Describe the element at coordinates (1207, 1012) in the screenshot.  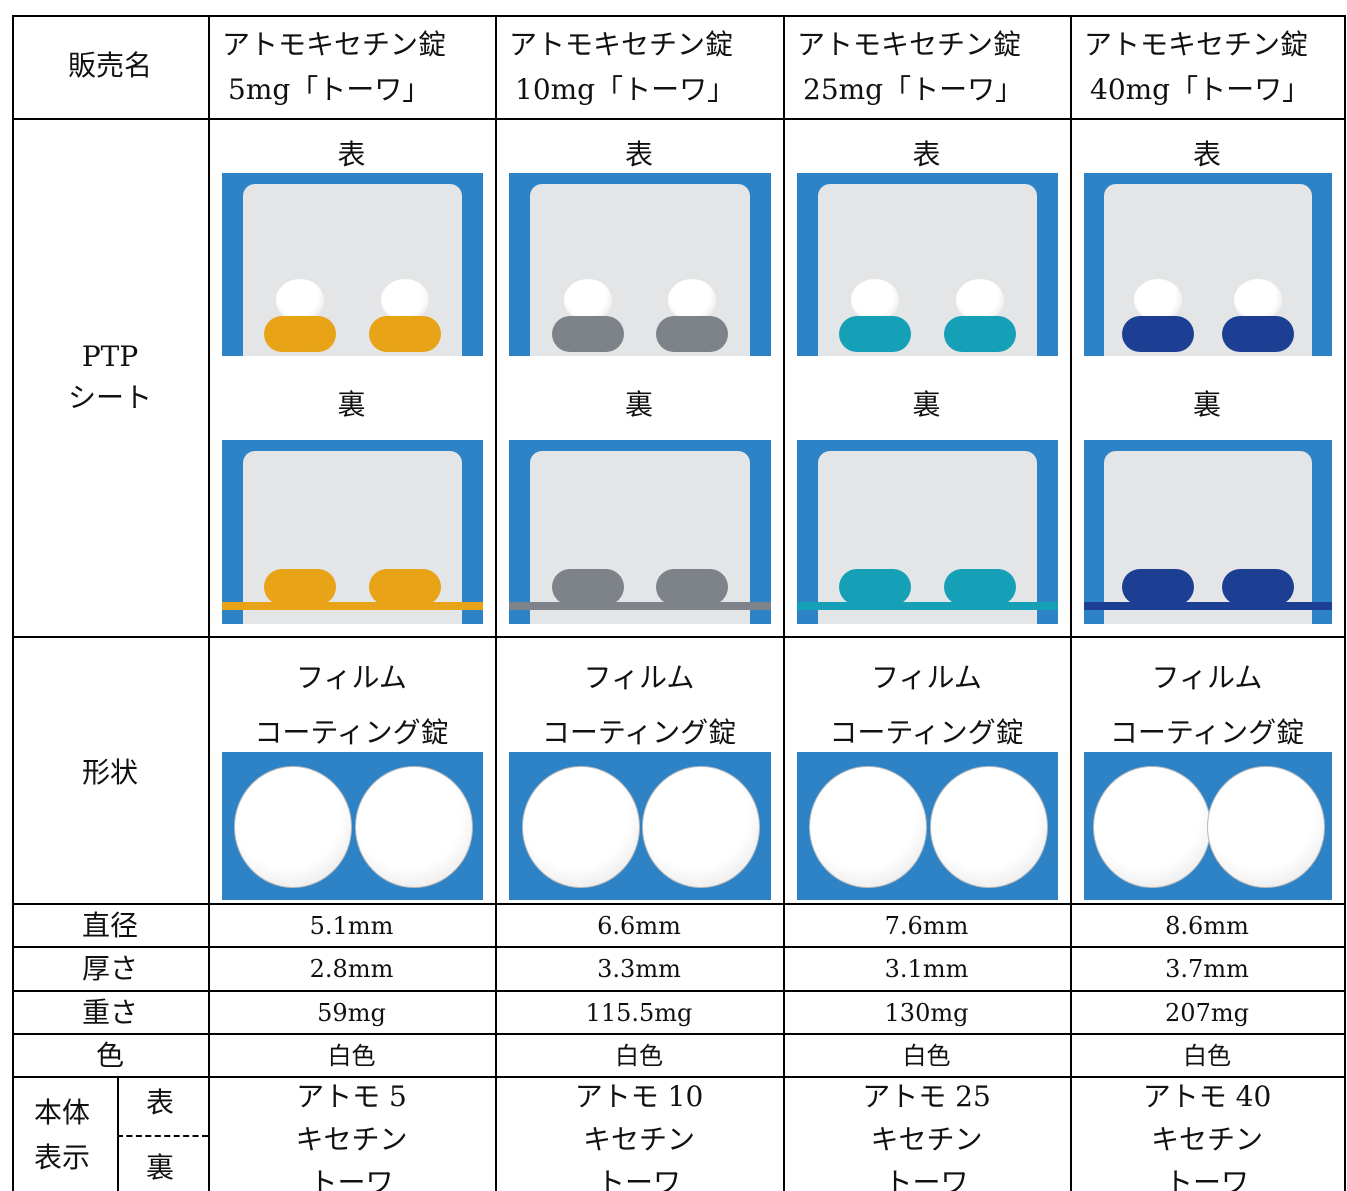
I see `cell-value: 207mg` at that location.